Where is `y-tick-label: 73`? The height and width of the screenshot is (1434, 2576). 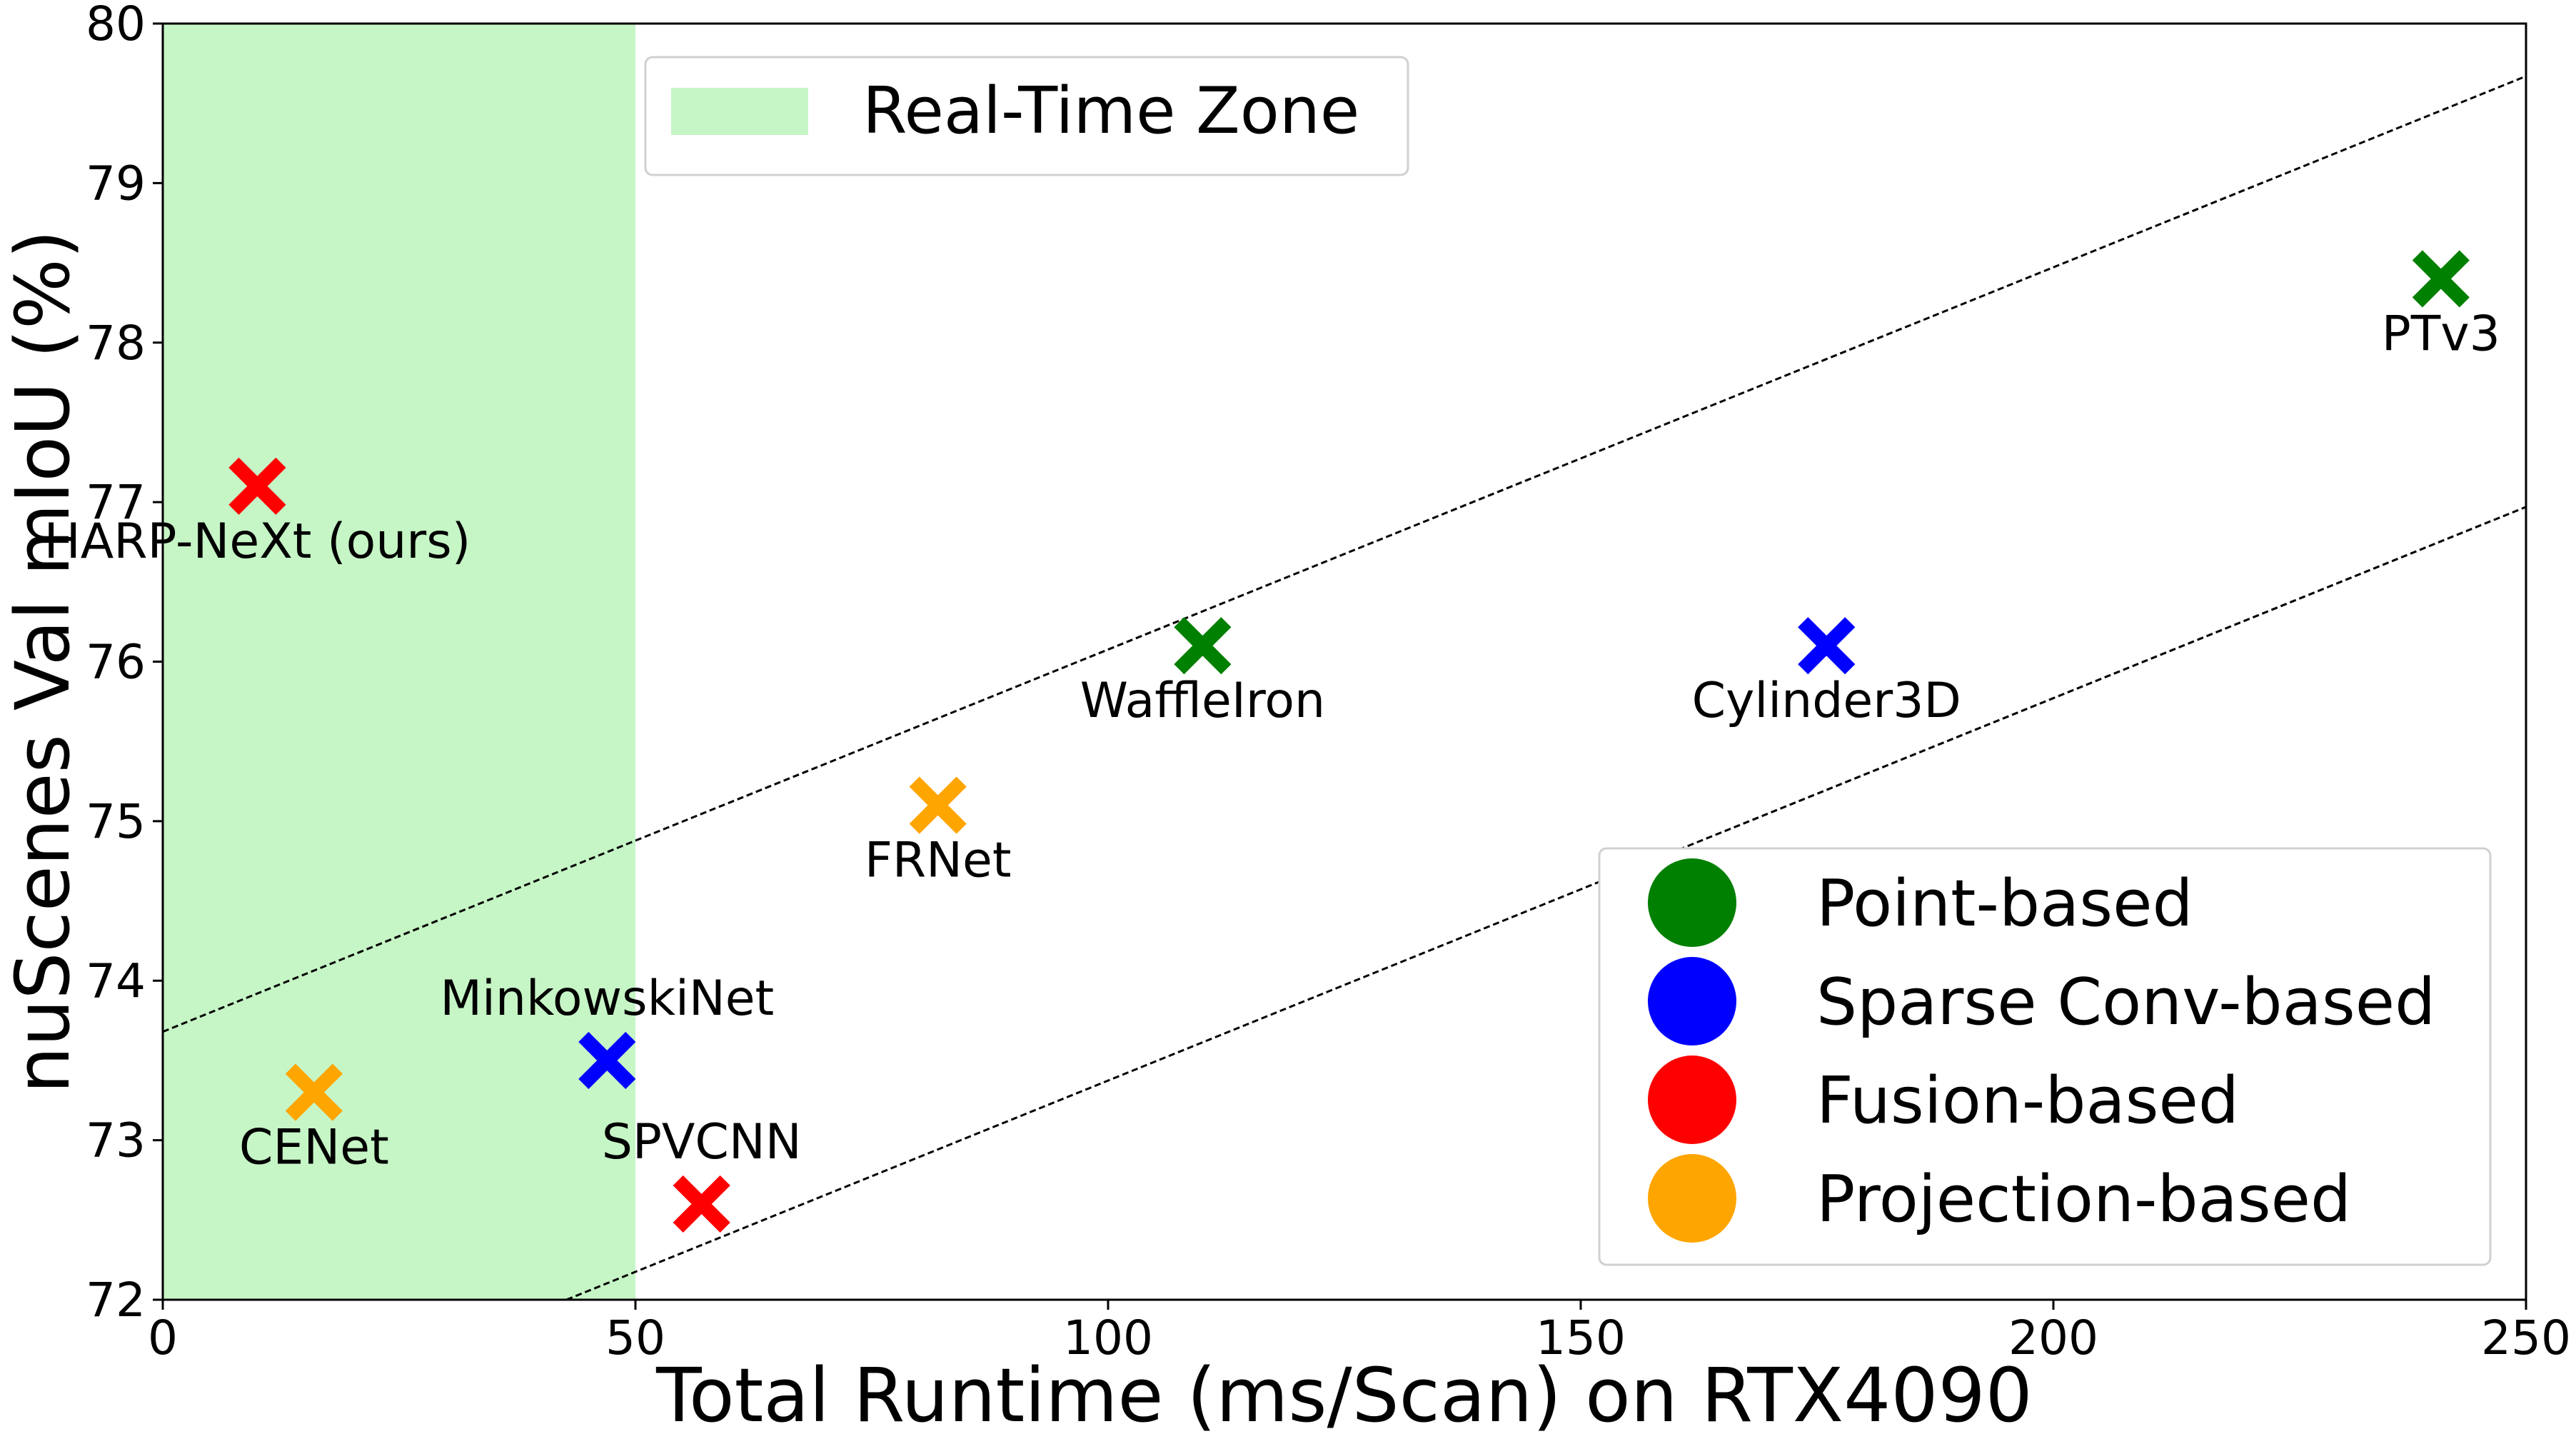 y-tick-label: 73 is located at coordinates (116, 1140).